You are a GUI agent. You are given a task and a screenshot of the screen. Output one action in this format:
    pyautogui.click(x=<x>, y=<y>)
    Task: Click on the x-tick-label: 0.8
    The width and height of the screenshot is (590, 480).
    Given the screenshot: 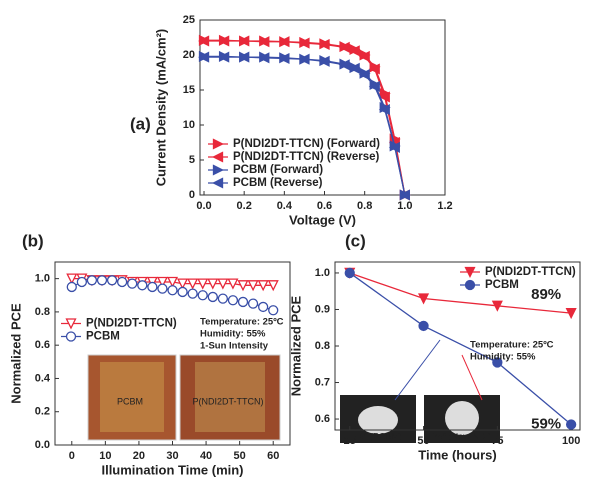 What is the action you would take?
    pyautogui.click(x=364, y=206)
    